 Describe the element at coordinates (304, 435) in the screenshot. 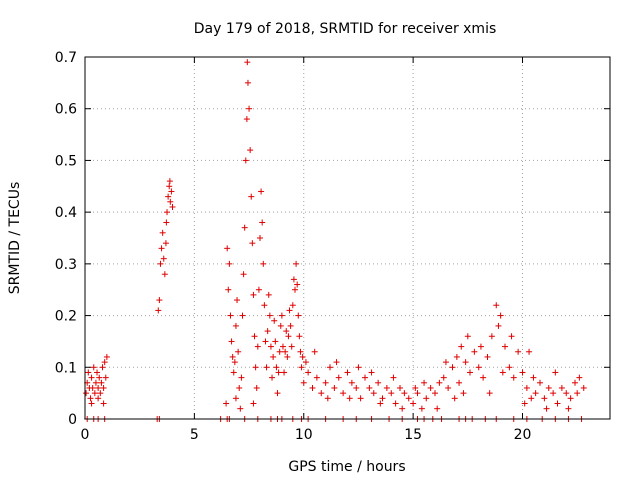

I see `x-tick-label: 10` at that location.